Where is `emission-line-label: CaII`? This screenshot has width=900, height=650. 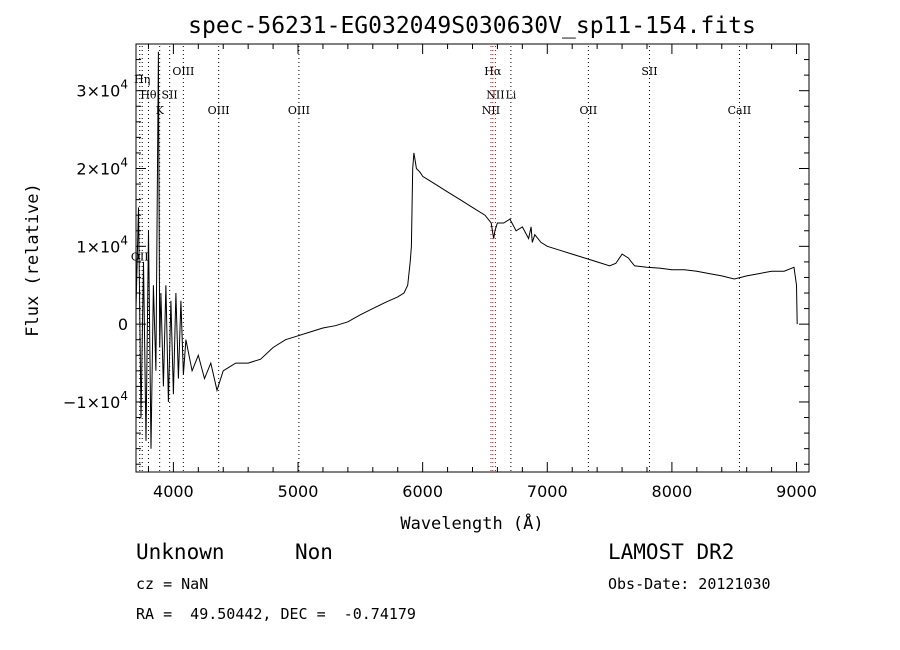
emission-line-label: CaII is located at coordinates (740, 110).